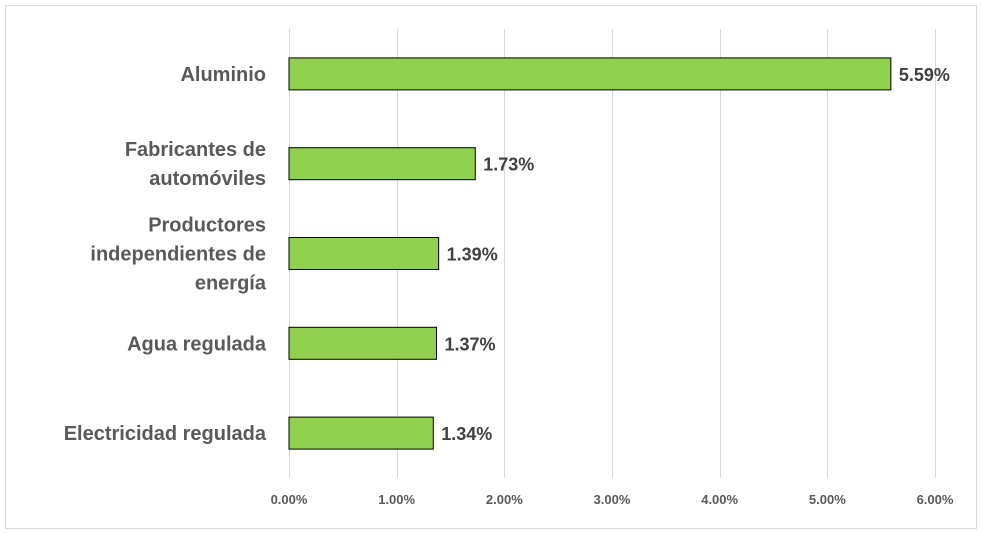 The width and height of the screenshot is (983, 535). I want to click on value-label: 1.37%, so click(470, 344).